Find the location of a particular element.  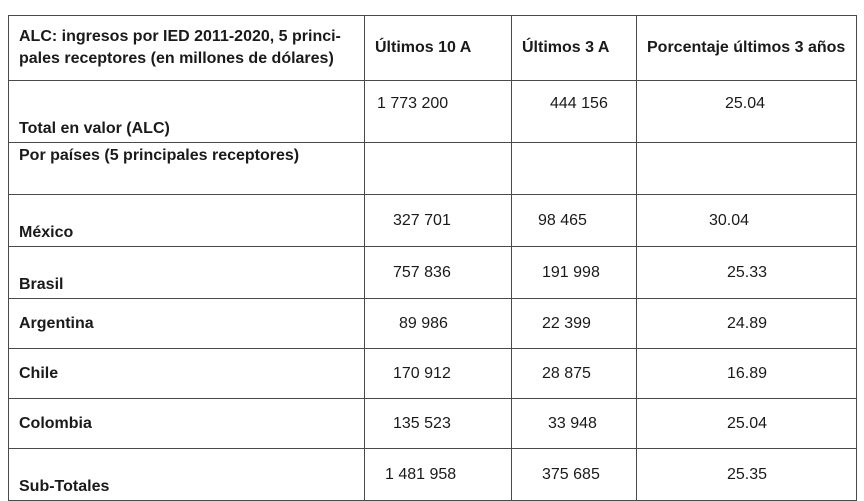

country-last10: 170 912 is located at coordinates (438, 373).